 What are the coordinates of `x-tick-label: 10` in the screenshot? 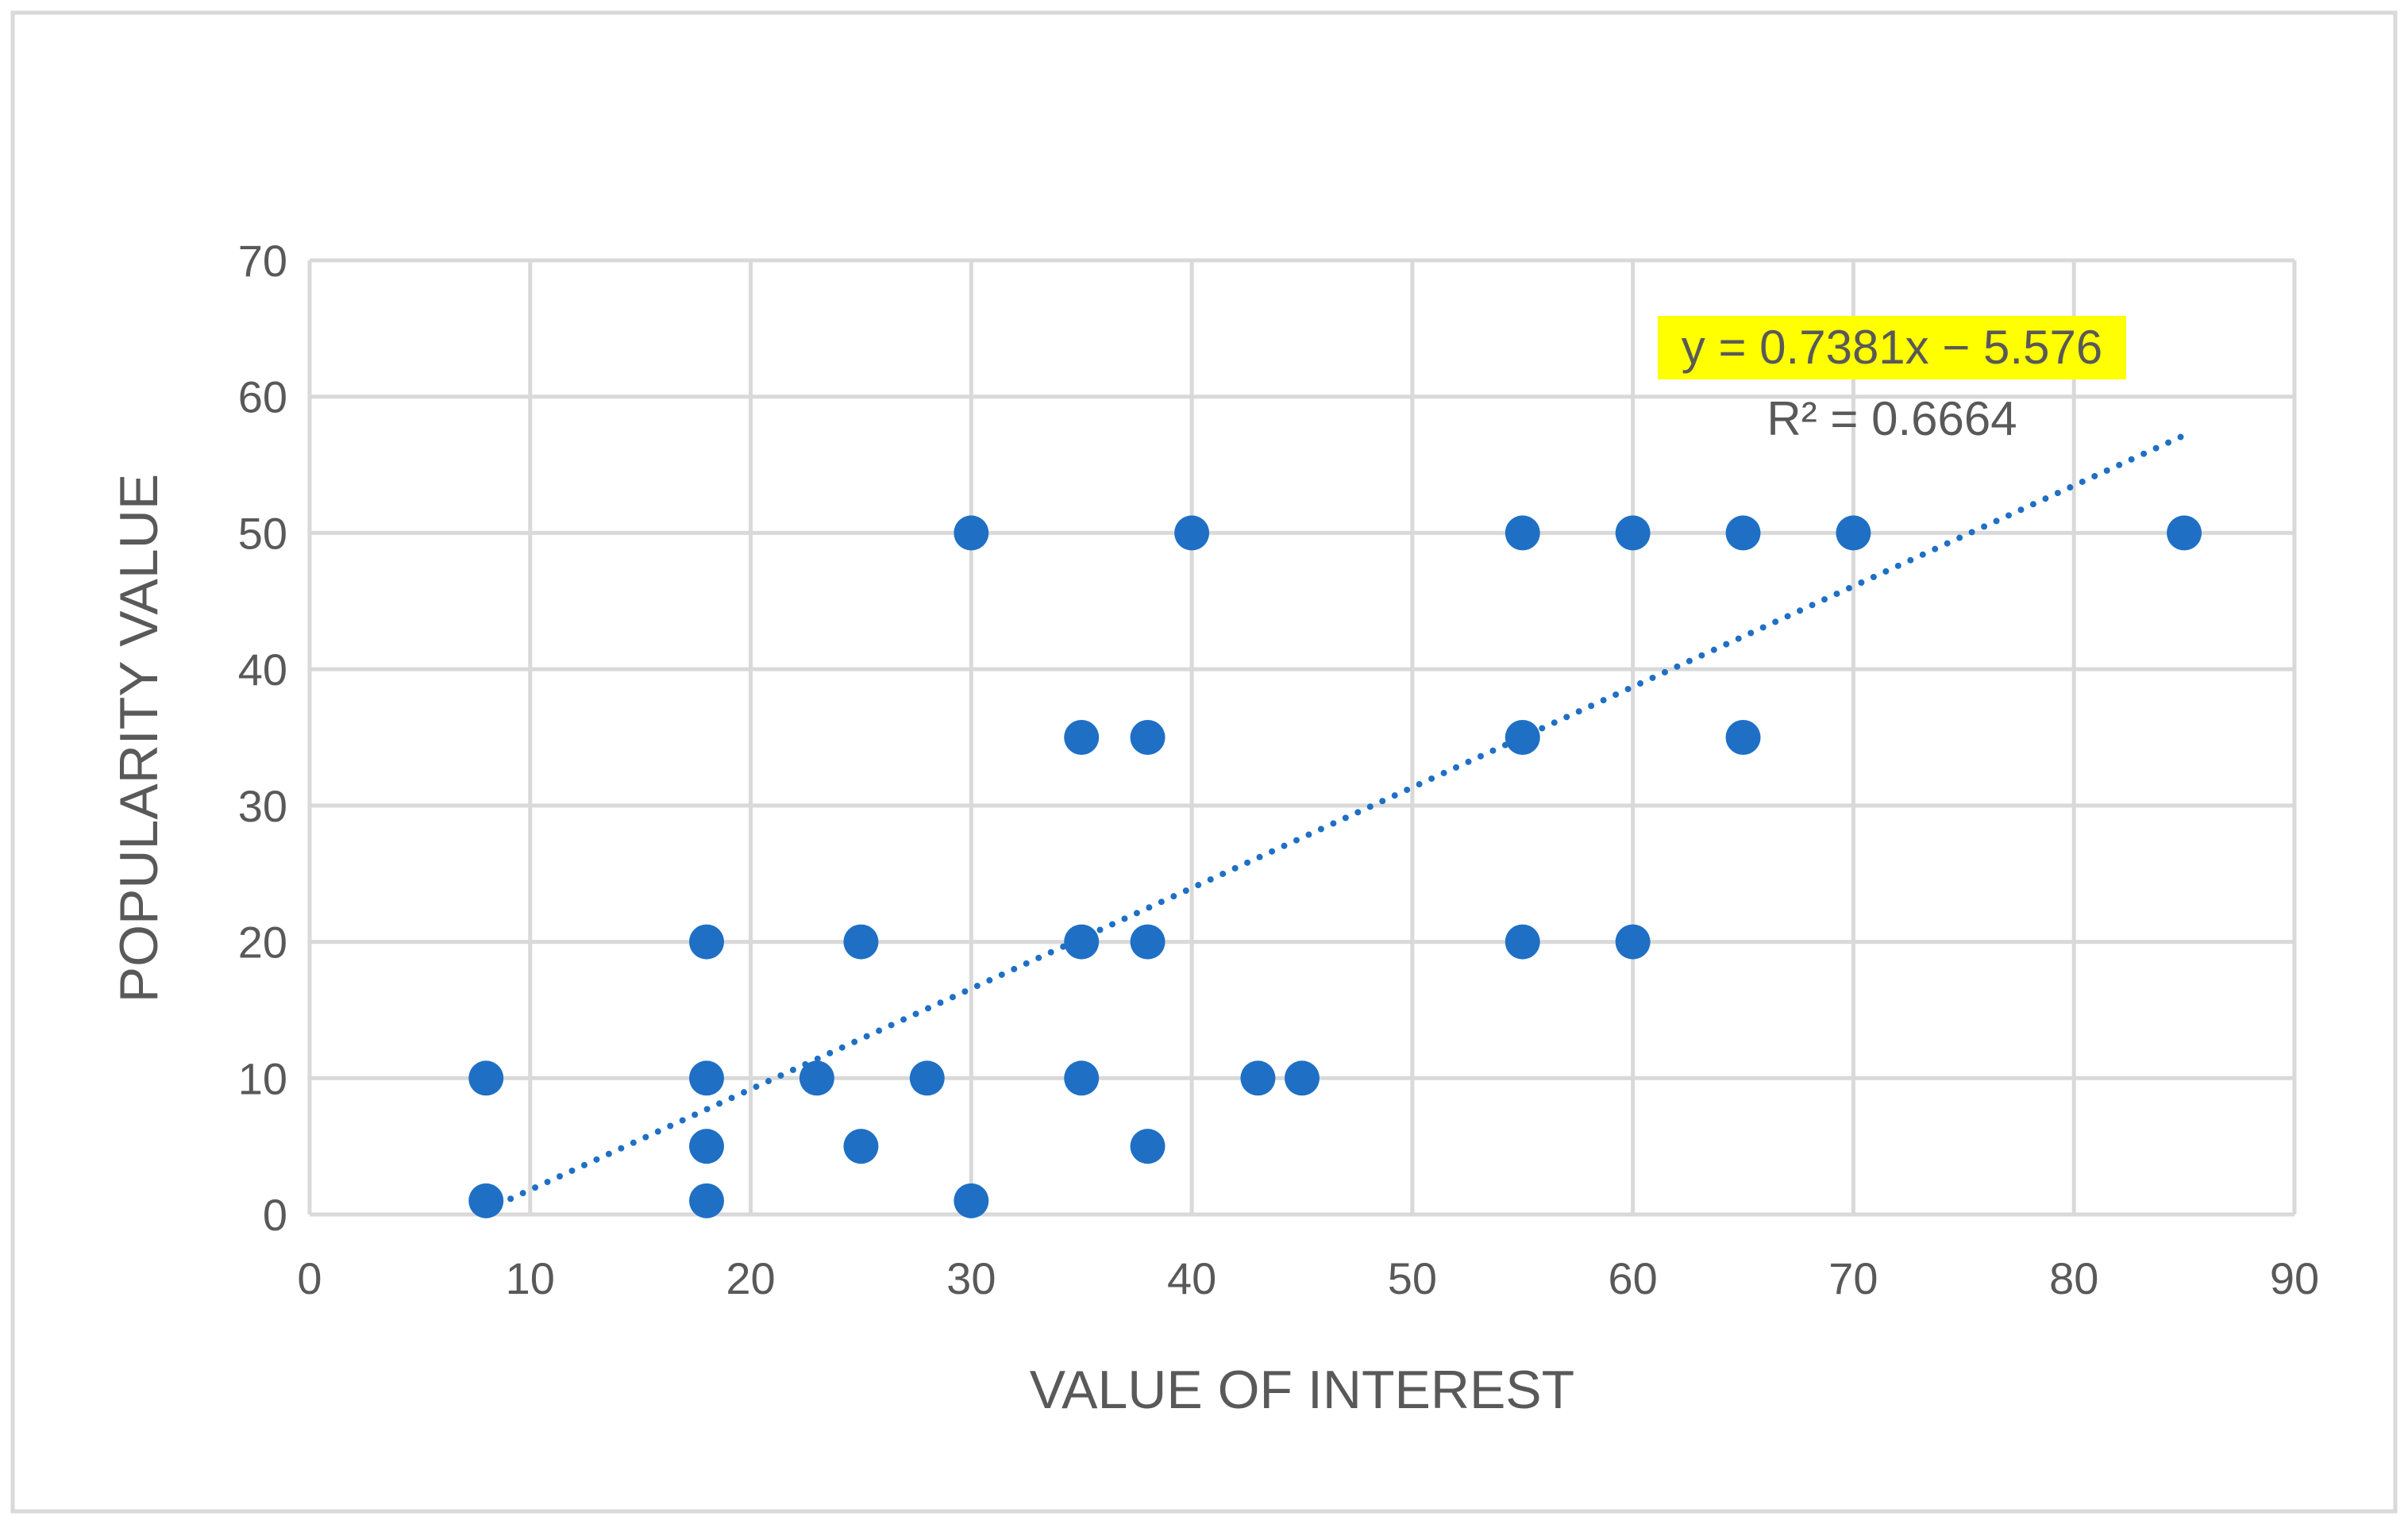 It's located at (530, 1278).